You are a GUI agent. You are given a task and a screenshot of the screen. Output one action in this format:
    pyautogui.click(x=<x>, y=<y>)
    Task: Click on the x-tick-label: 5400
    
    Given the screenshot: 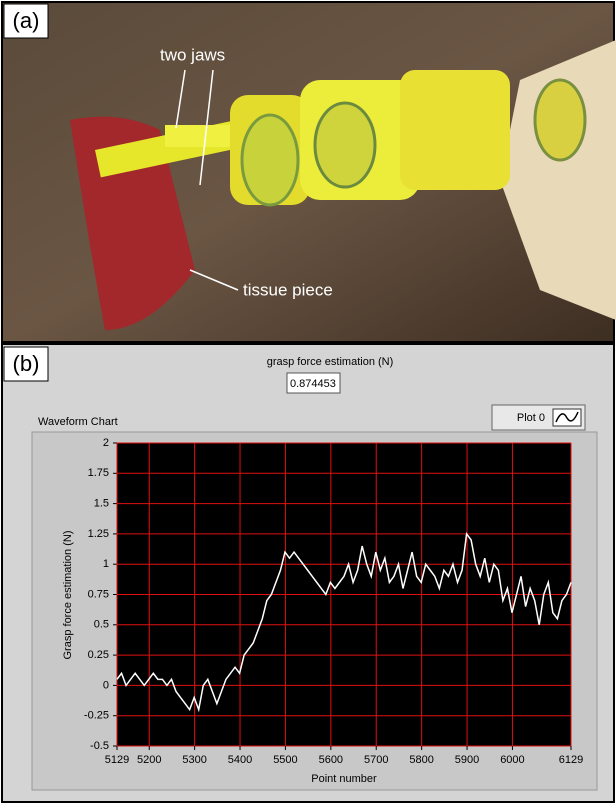 What is the action you would take?
    pyautogui.click(x=240, y=760)
    